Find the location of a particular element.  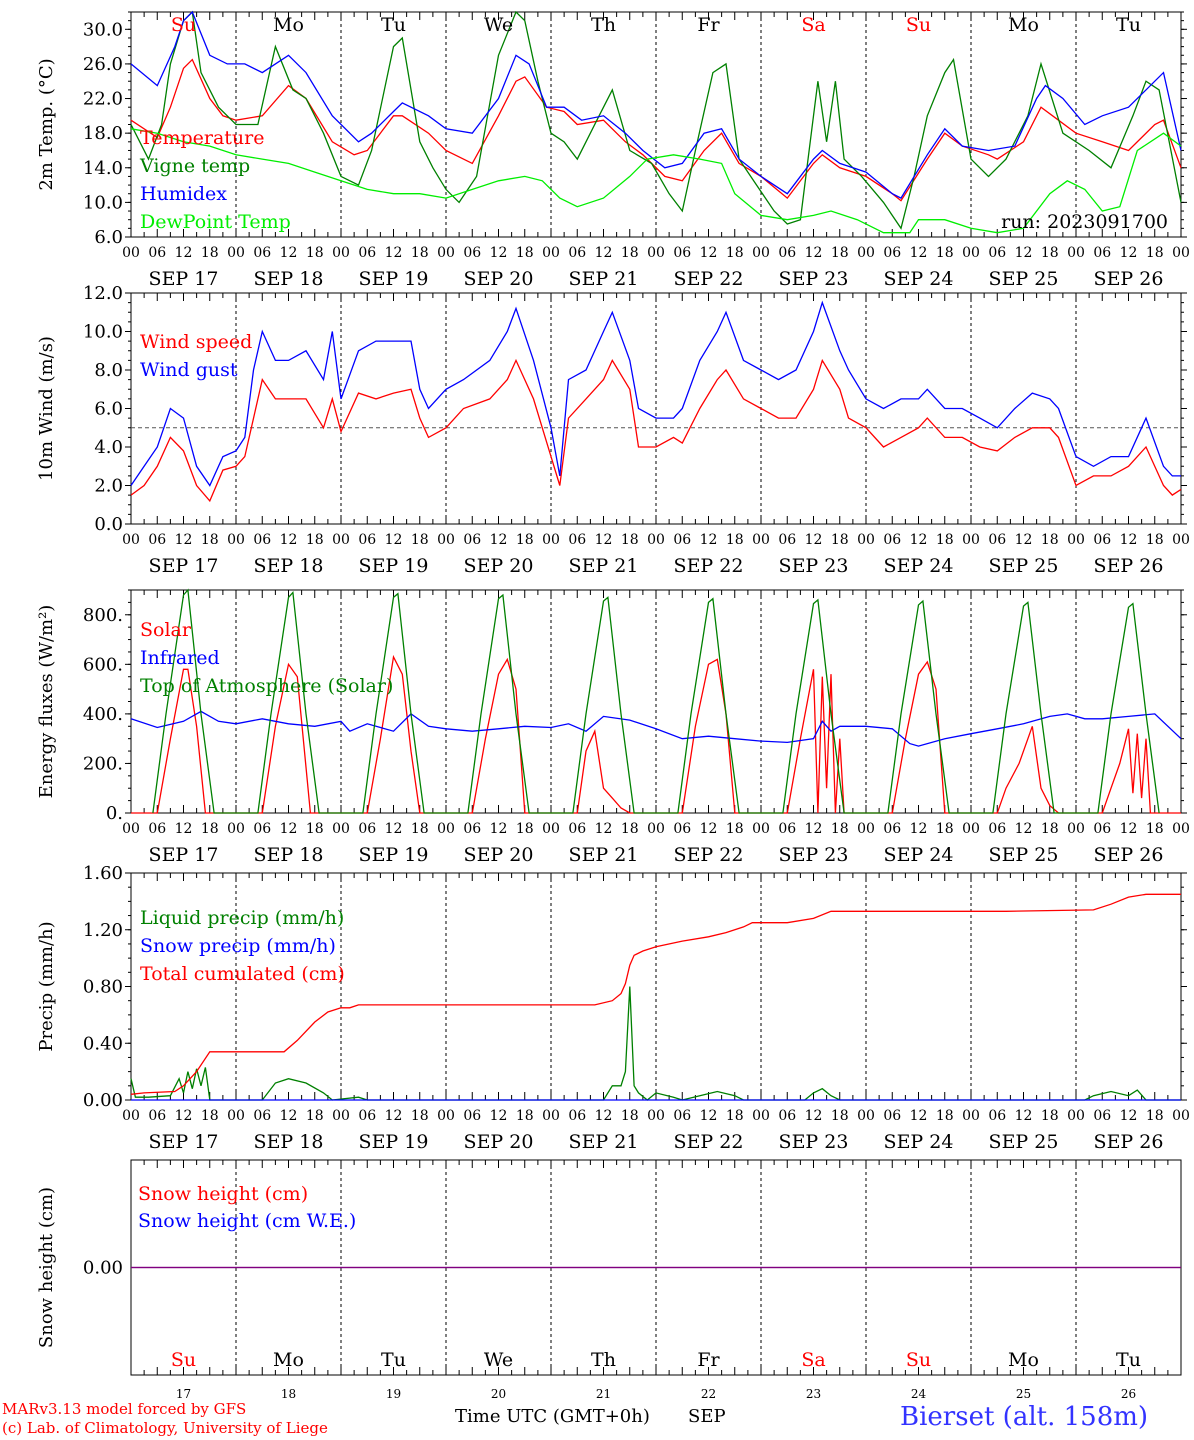

y-tick-label: 0.00 is located at coordinates (103, 1100).